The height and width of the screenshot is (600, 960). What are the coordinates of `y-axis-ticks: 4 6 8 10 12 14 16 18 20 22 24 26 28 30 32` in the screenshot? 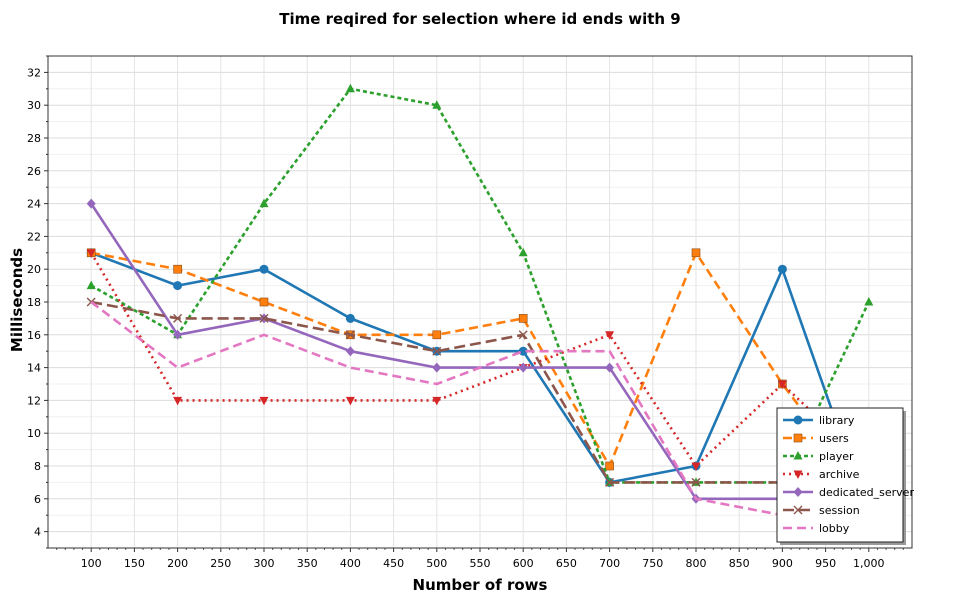 It's located at (37, 302).